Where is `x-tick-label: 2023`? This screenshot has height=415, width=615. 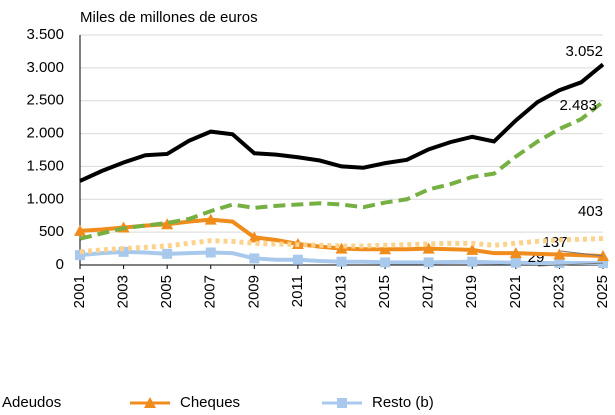 x-tick-label: 2023 is located at coordinates (558, 291).